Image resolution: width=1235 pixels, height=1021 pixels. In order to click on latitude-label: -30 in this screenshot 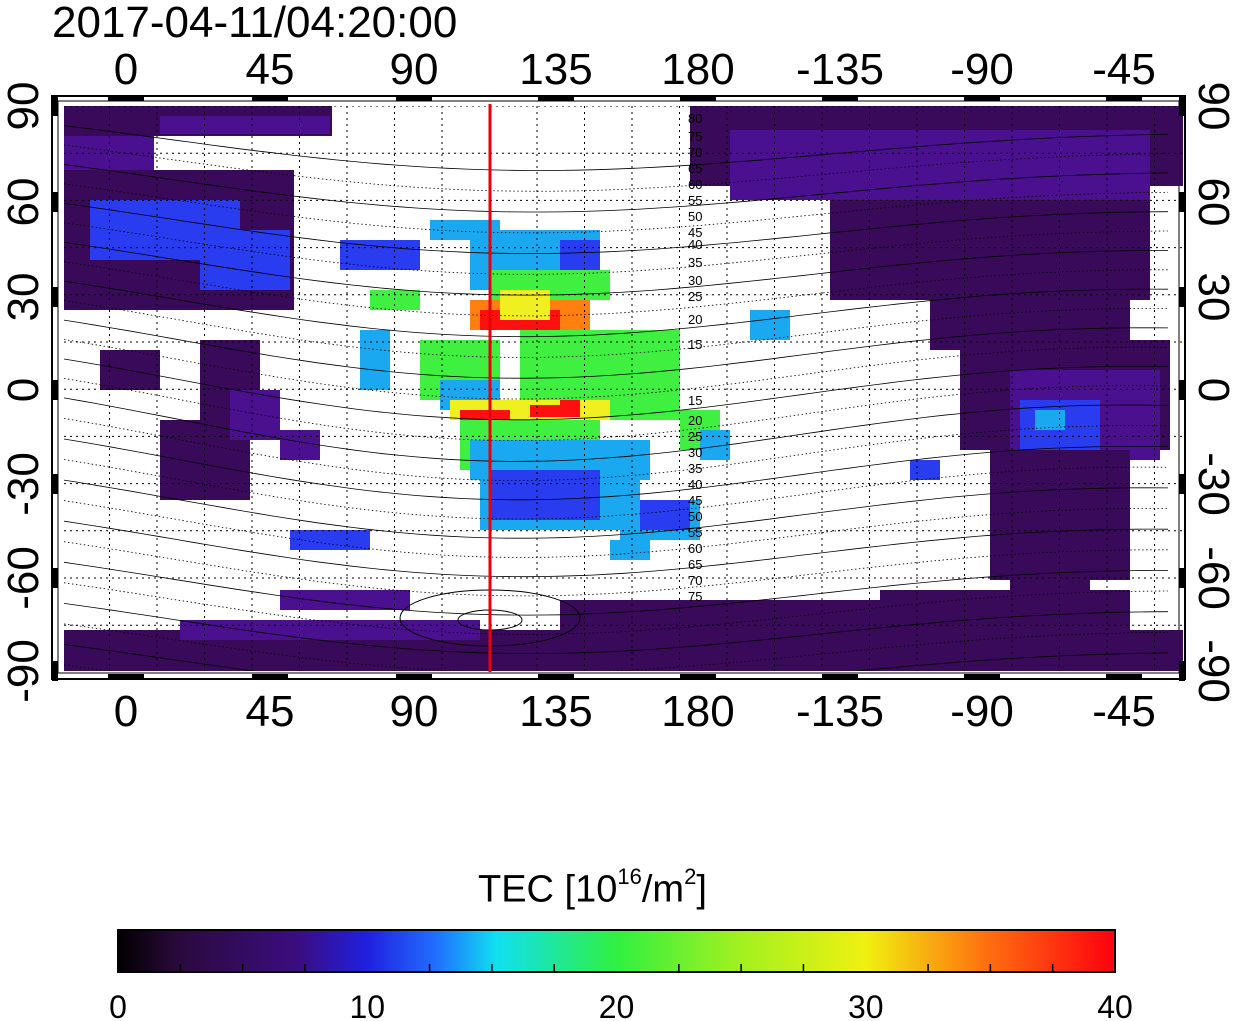, I will do `click(1212, 484)`.